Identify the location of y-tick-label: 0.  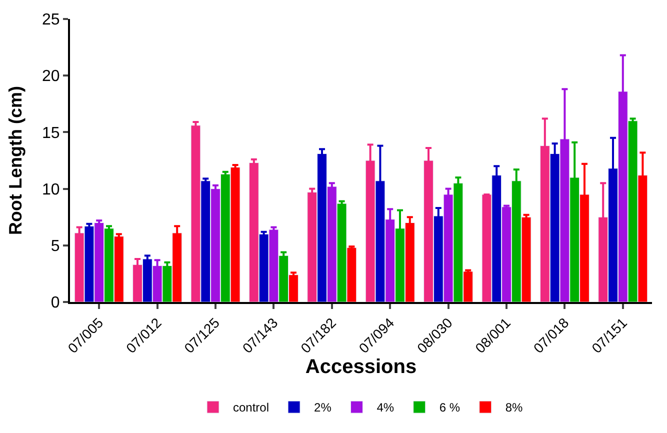
(55, 303).